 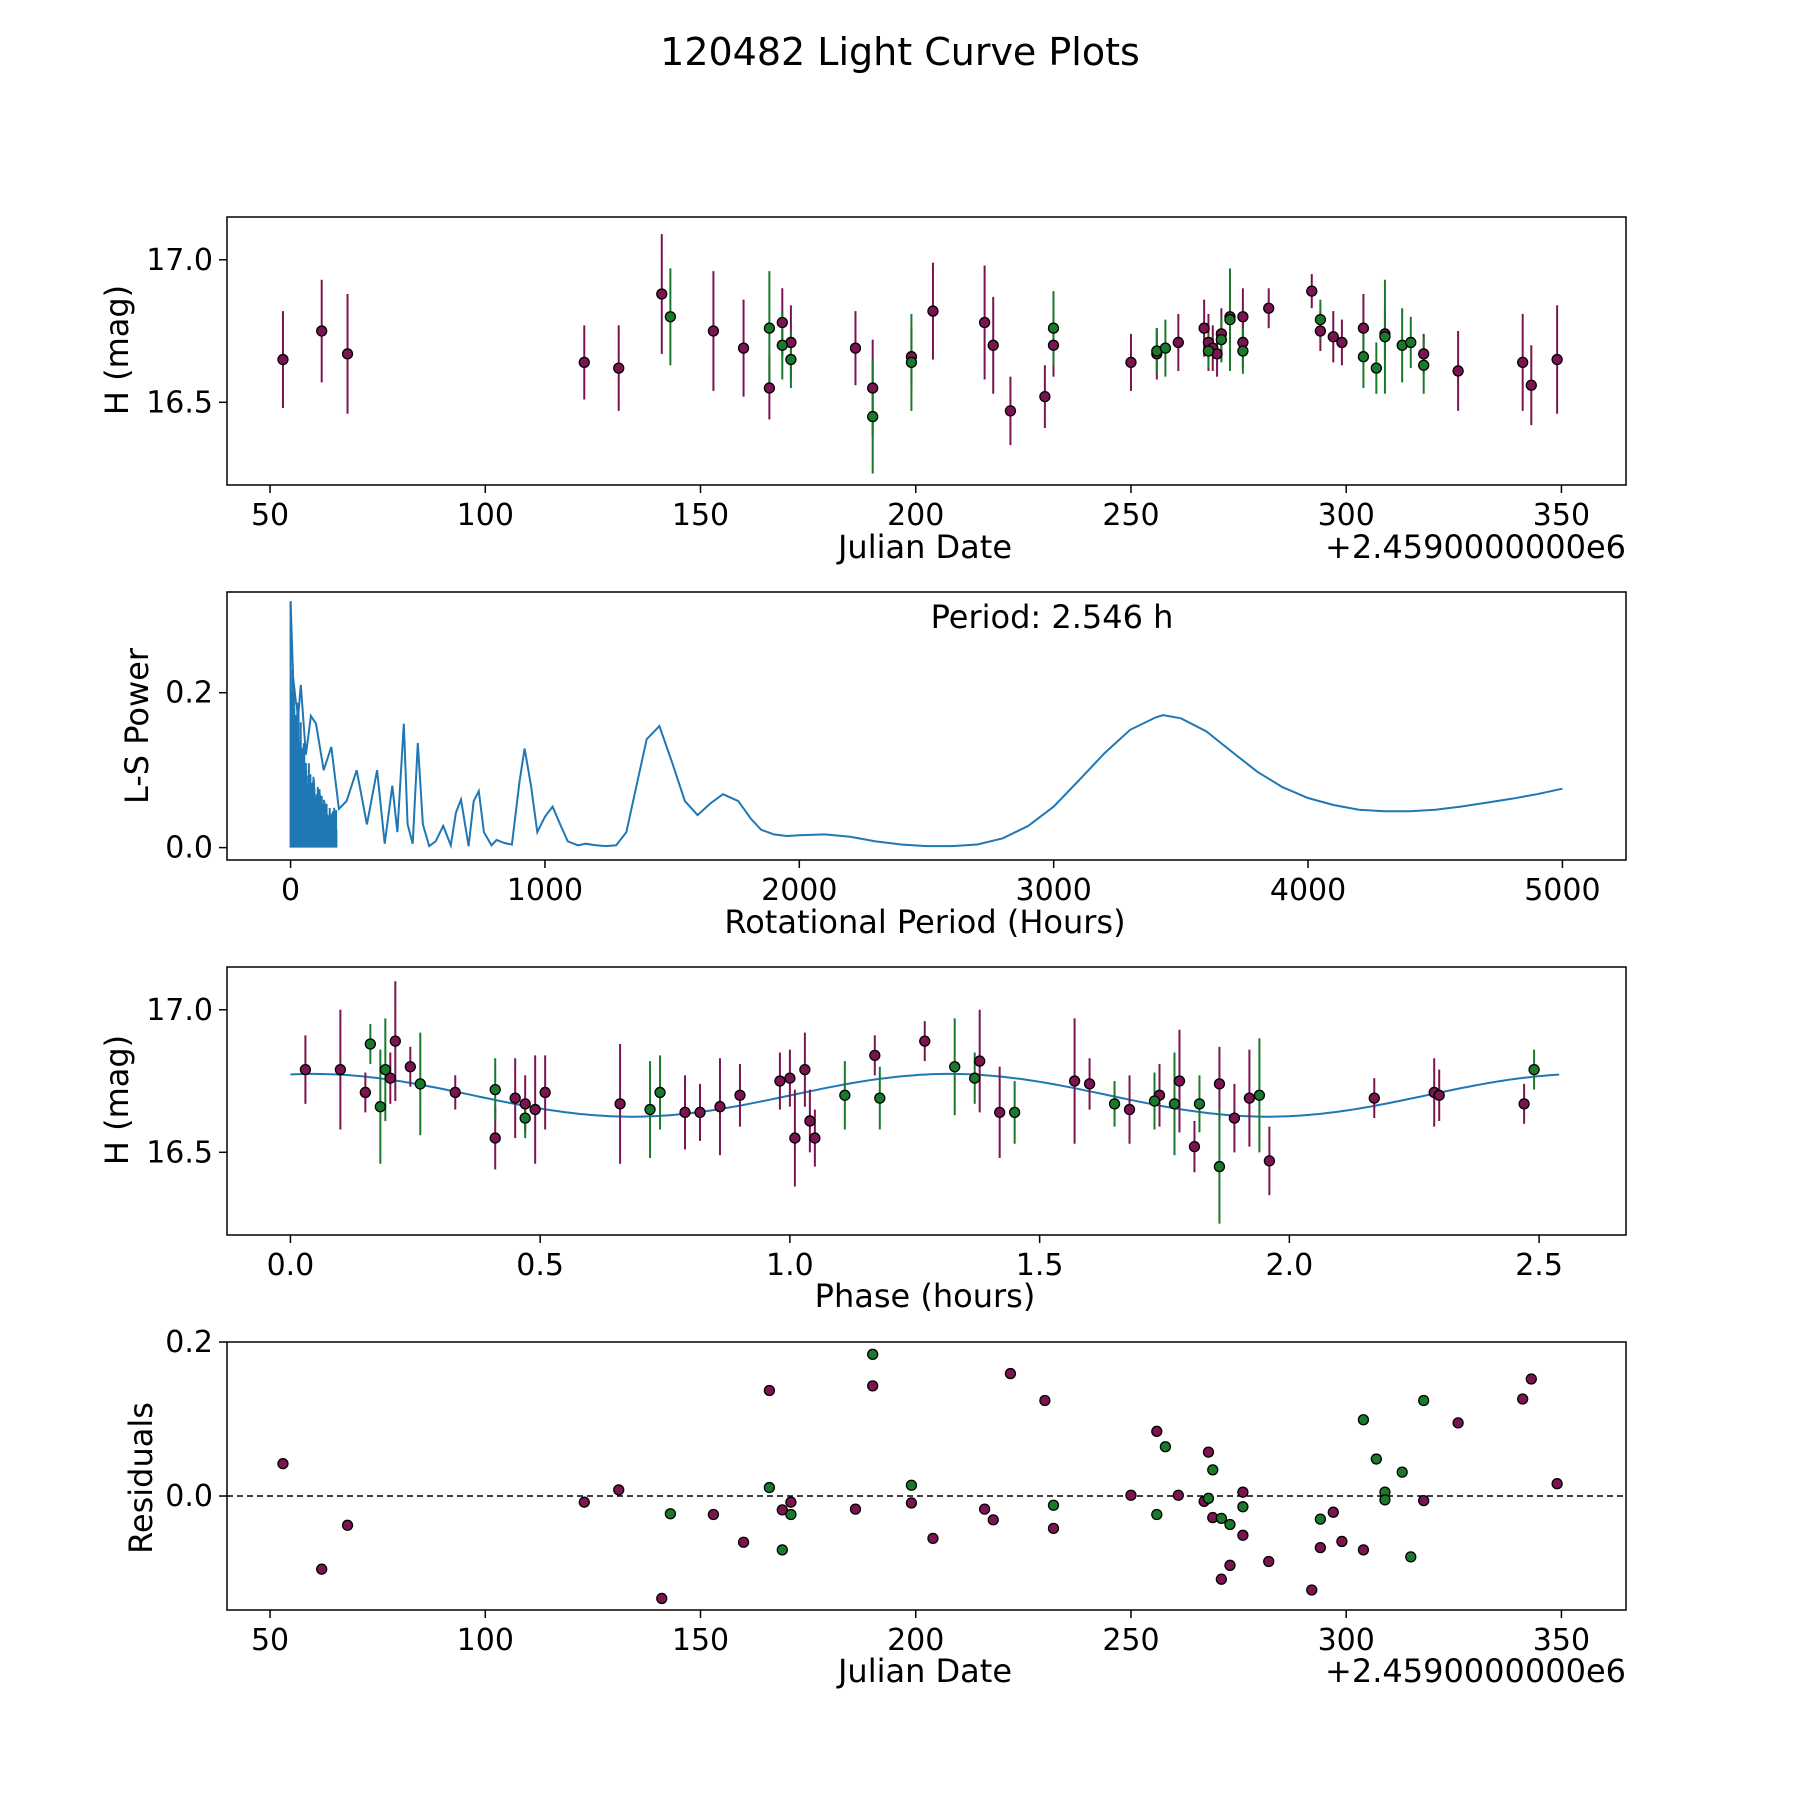 What do you see at coordinates (291, 1265) in the screenshot?
I see `phased-xtick-label: 0.0` at bounding box center [291, 1265].